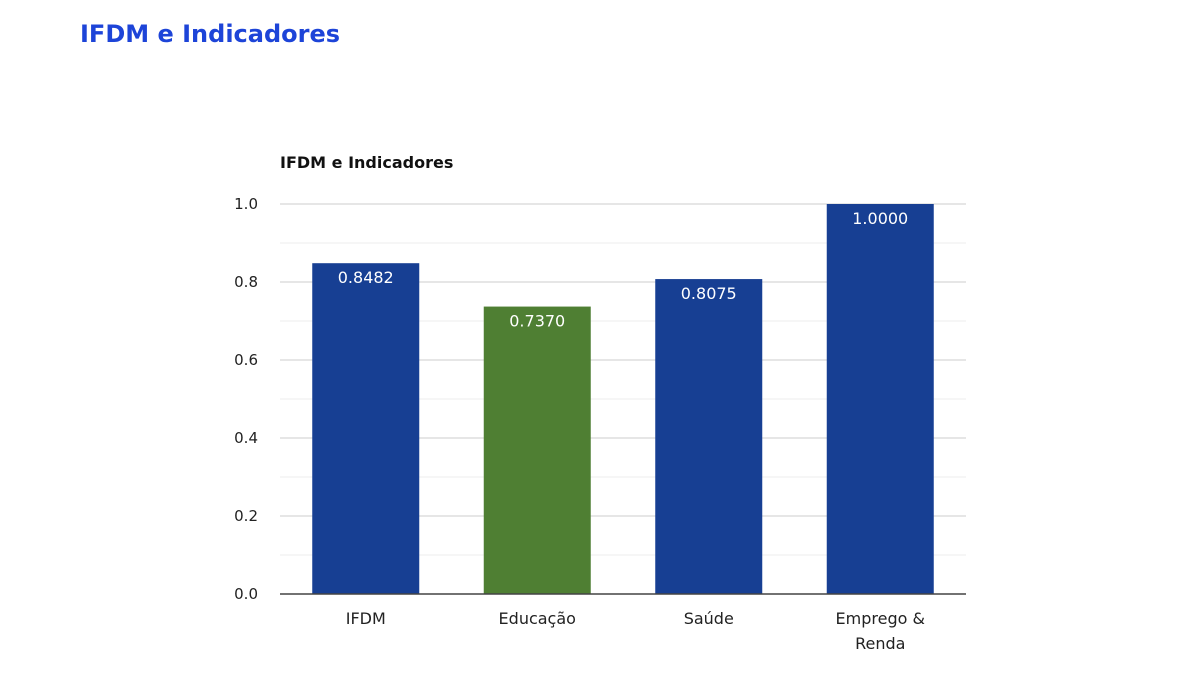 This screenshot has height=675, width=1200. Describe the element at coordinates (366, 277) in the screenshot. I see `data-label: 0.8482` at that location.